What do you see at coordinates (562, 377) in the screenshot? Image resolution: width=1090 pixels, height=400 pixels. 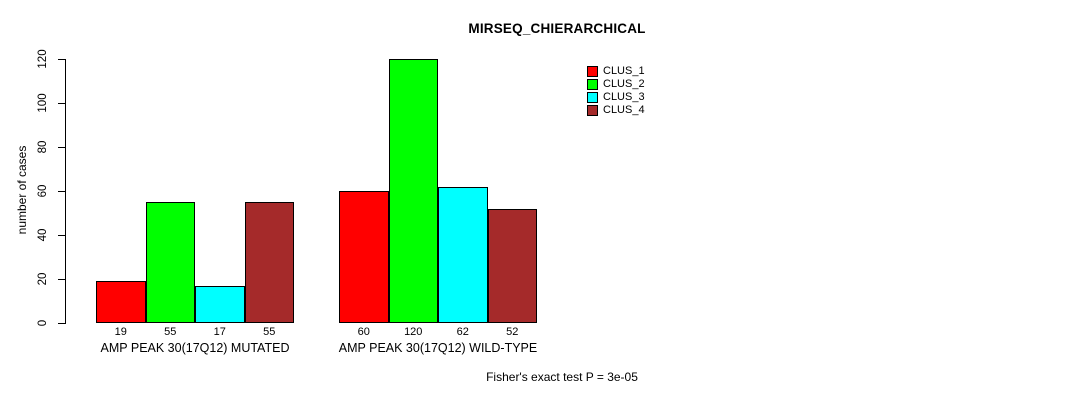 I see `annotation-text: Fisher's exact test P = 3e-05` at bounding box center [562, 377].